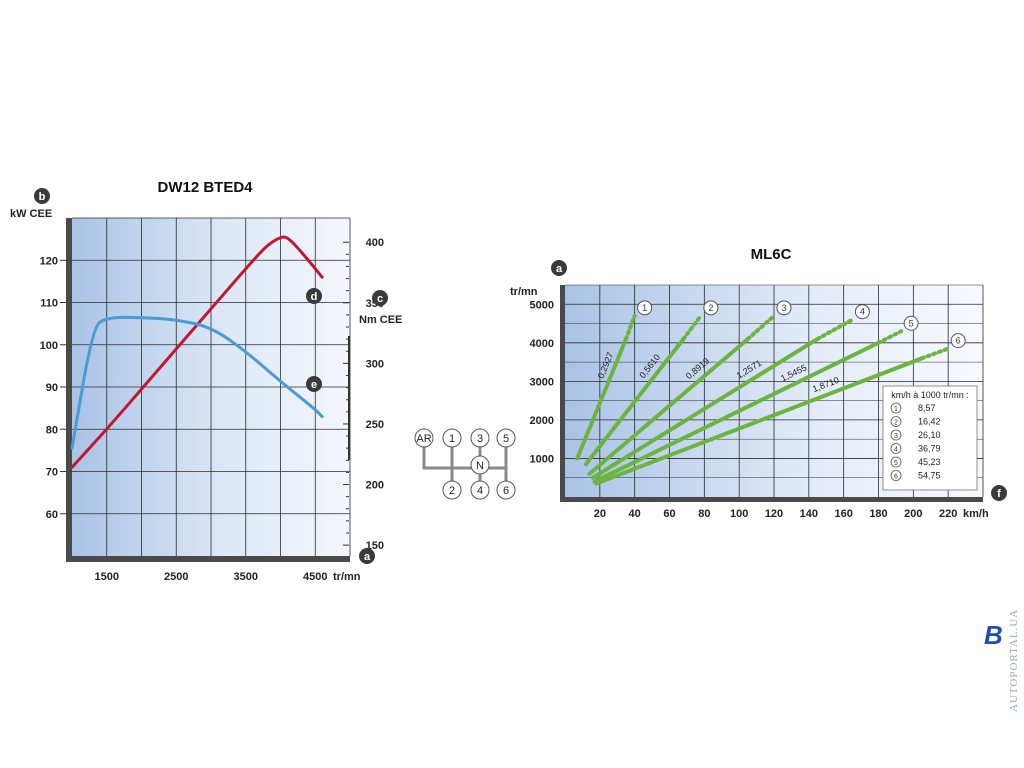 The width and height of the screenshot is (1024, 768). I want to click on shift-gate-lines, so click(465, 468).